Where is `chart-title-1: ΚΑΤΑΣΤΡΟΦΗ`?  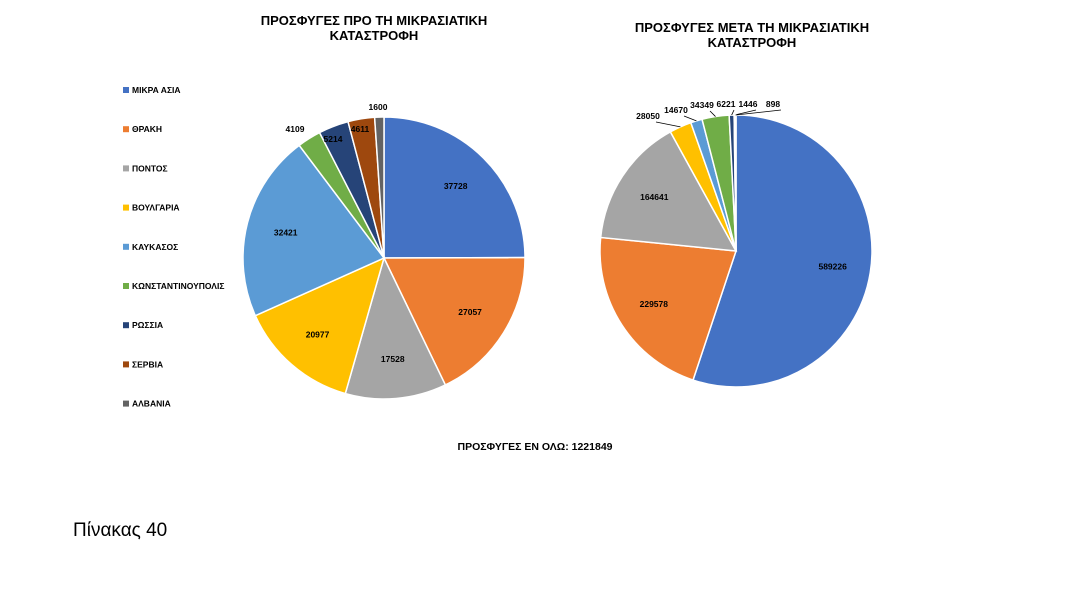 chart-title-1: ΚΑΤΑΣΤΡΟΦΗ is located at coordinates (374, 35).